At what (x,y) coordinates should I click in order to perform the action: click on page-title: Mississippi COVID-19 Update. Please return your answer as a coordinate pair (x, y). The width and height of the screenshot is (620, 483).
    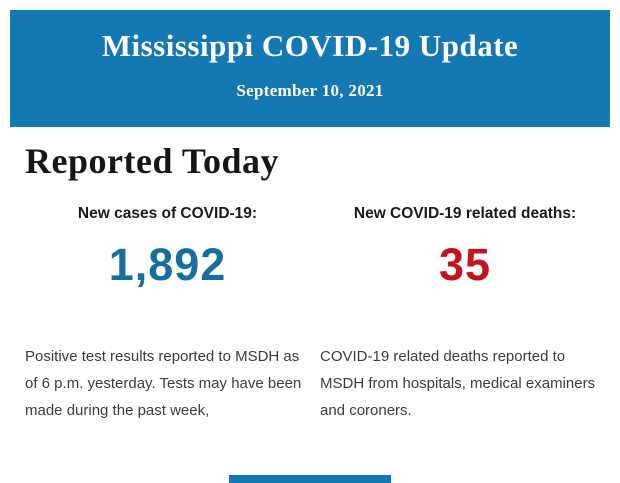
    Looking at the image, I should click on (310, 45).